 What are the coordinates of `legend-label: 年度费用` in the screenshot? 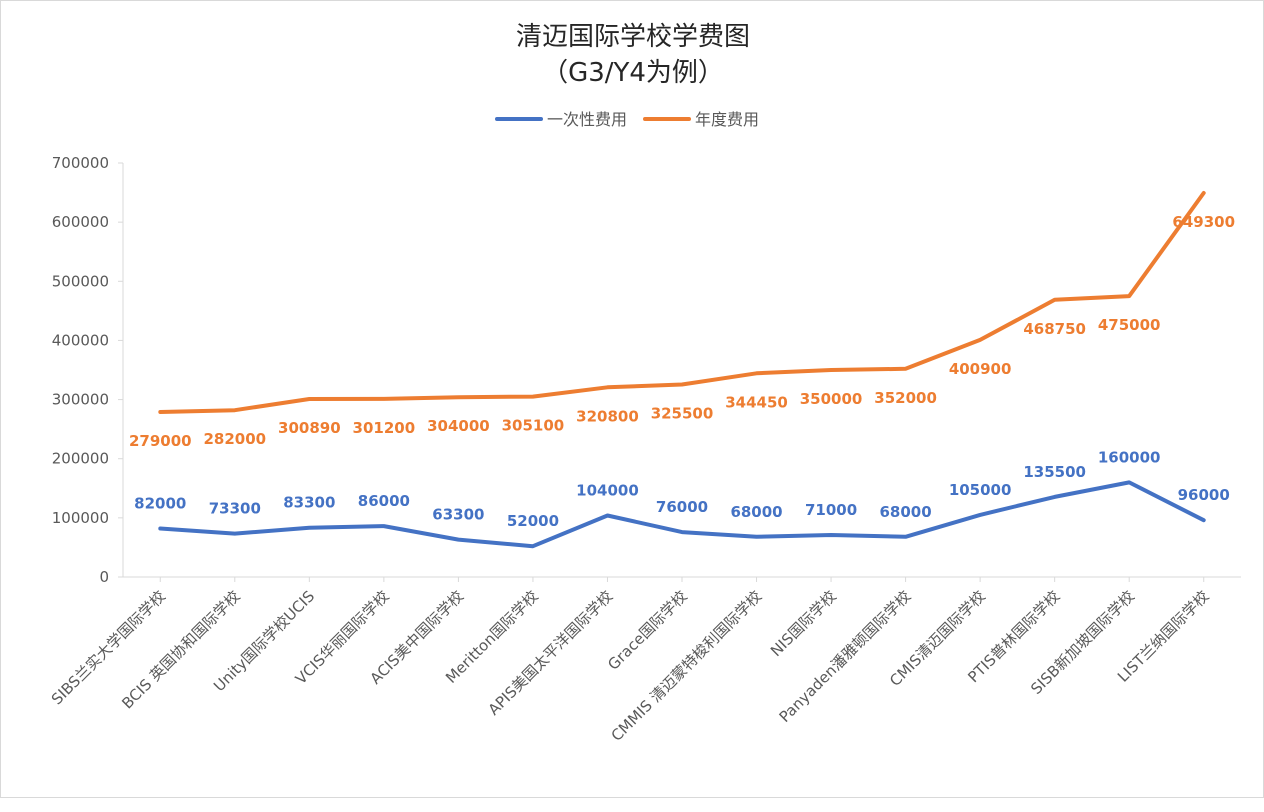 It's located at (727, 119).